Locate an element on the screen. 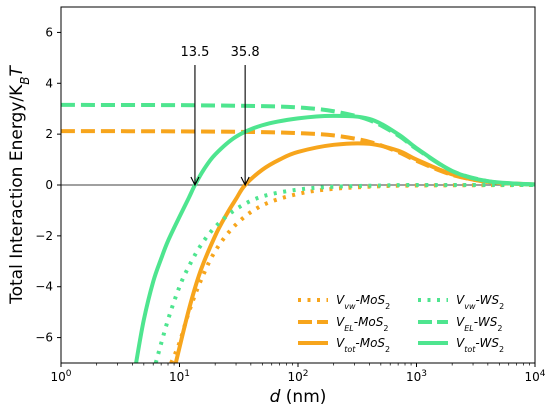 This screenshot has width=550, height=412. legend-label-1: VEL-MoS2 is located at coordinates (362, 324).